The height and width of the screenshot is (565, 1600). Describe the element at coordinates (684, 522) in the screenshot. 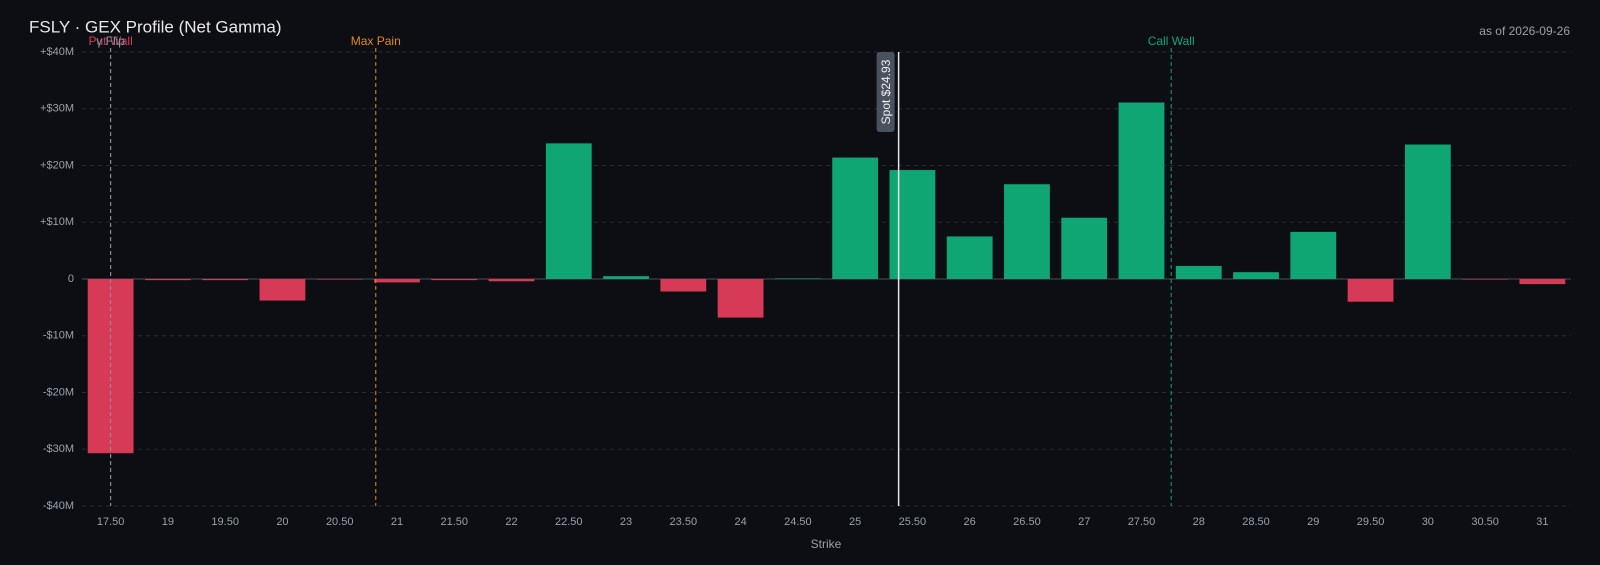

I see `x-tick-label: 23.50` at that location.